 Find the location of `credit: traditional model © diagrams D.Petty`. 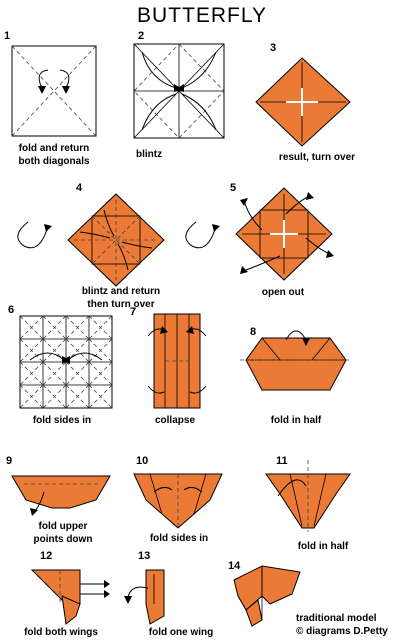

credit: traditional model © diagrams D.Petty is located at coordinates (350, 625).